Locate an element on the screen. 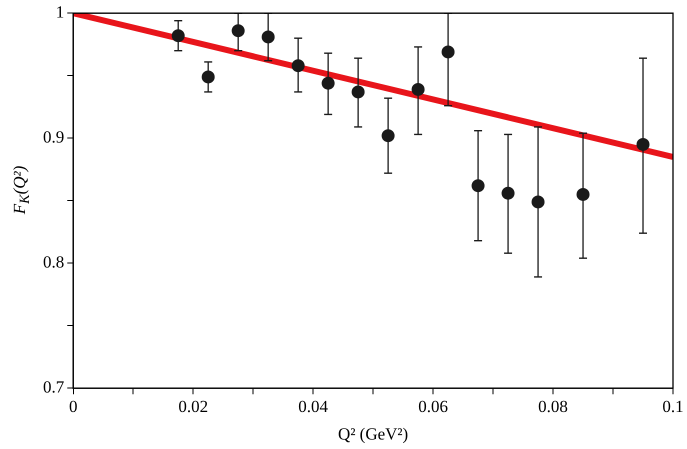  y-tick-label: 0.7 is located at coordinates (54, 387).